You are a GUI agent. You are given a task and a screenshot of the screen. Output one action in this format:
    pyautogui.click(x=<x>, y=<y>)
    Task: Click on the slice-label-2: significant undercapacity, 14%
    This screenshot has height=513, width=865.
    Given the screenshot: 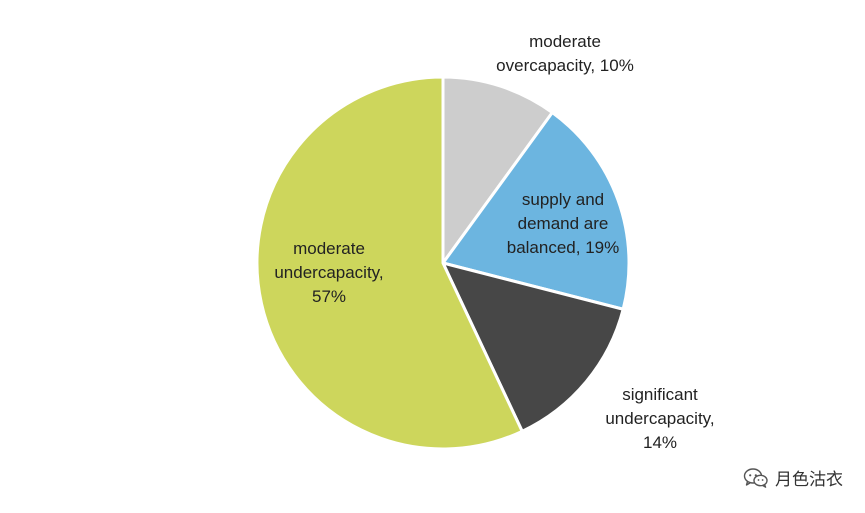 What is the action you would take?
    pyautogui.click(x=660, y=419)
    